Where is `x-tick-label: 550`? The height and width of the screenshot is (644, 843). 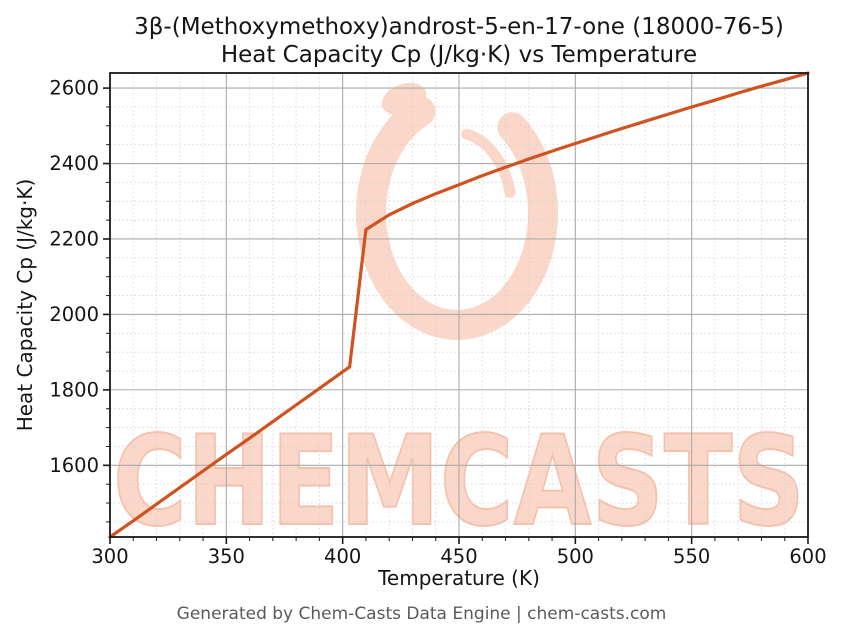 x-tick-label: 550 is located at coordinates (691, 556).